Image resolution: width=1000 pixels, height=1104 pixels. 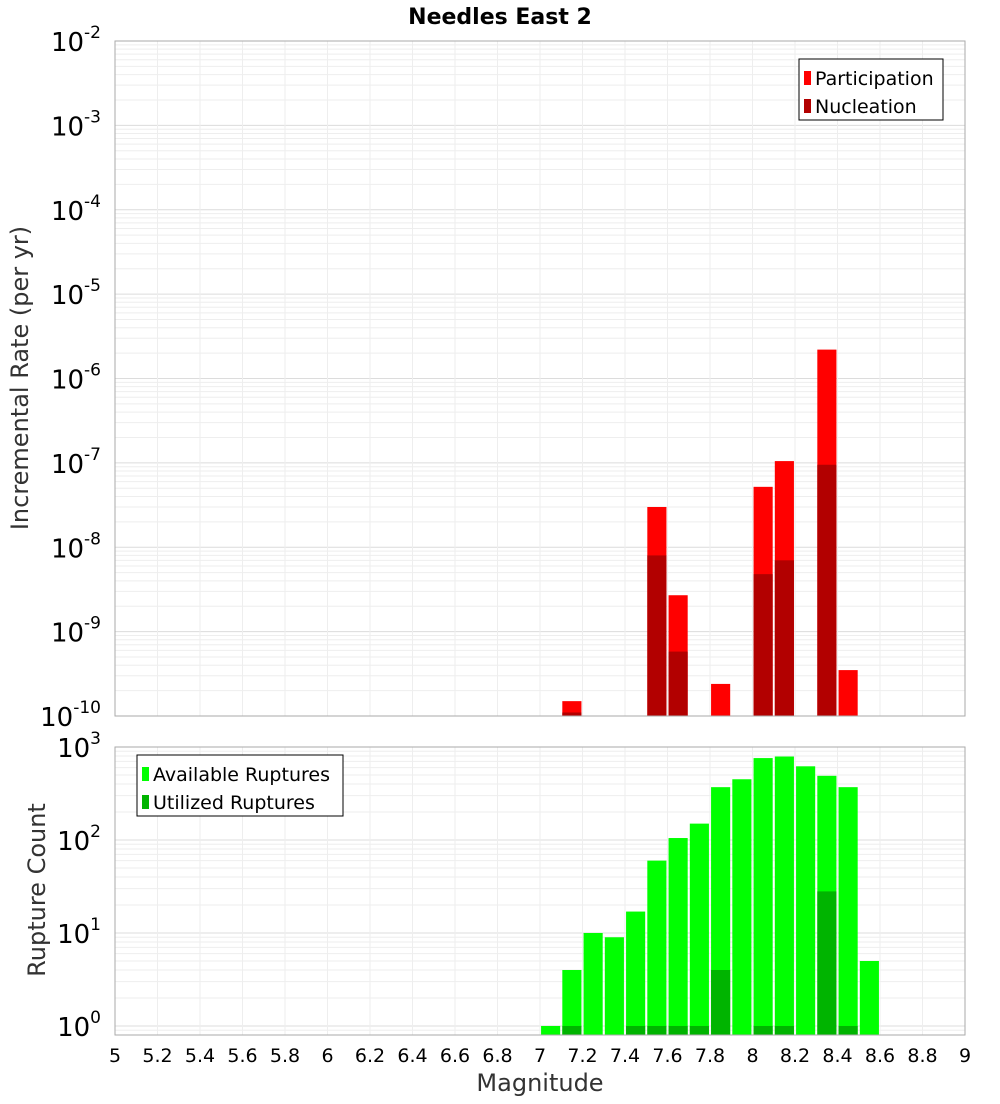 I want to click on y-tick-label: 10⁻⁴, so click(x=76, y=209).